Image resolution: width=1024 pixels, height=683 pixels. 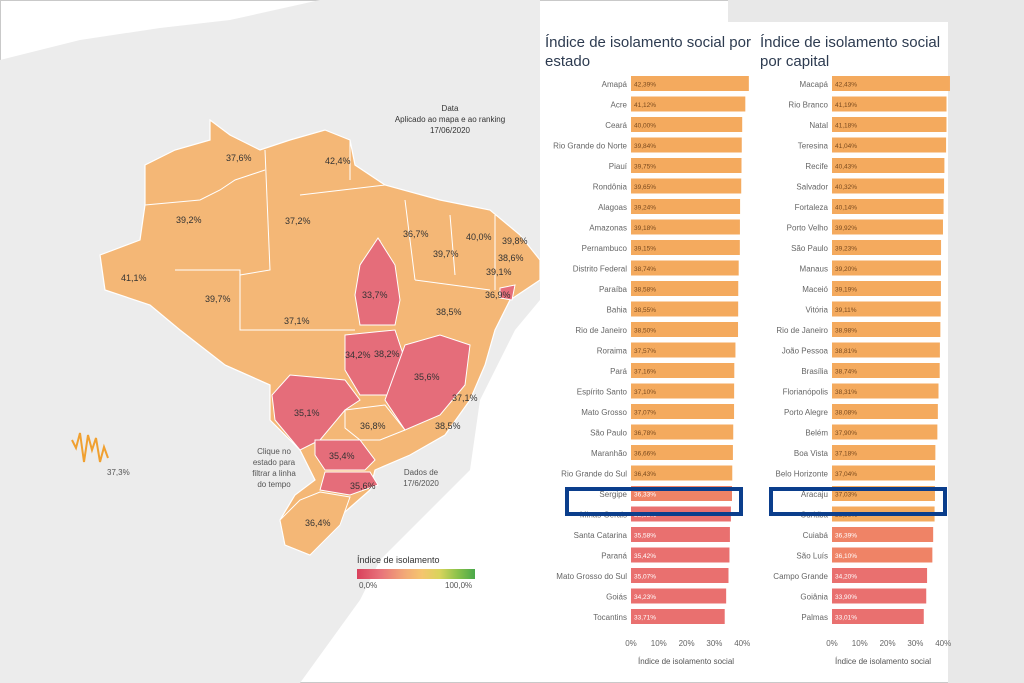 I want to click on category-label-capital: Belo Horizonte, so click(x=802, y=474).